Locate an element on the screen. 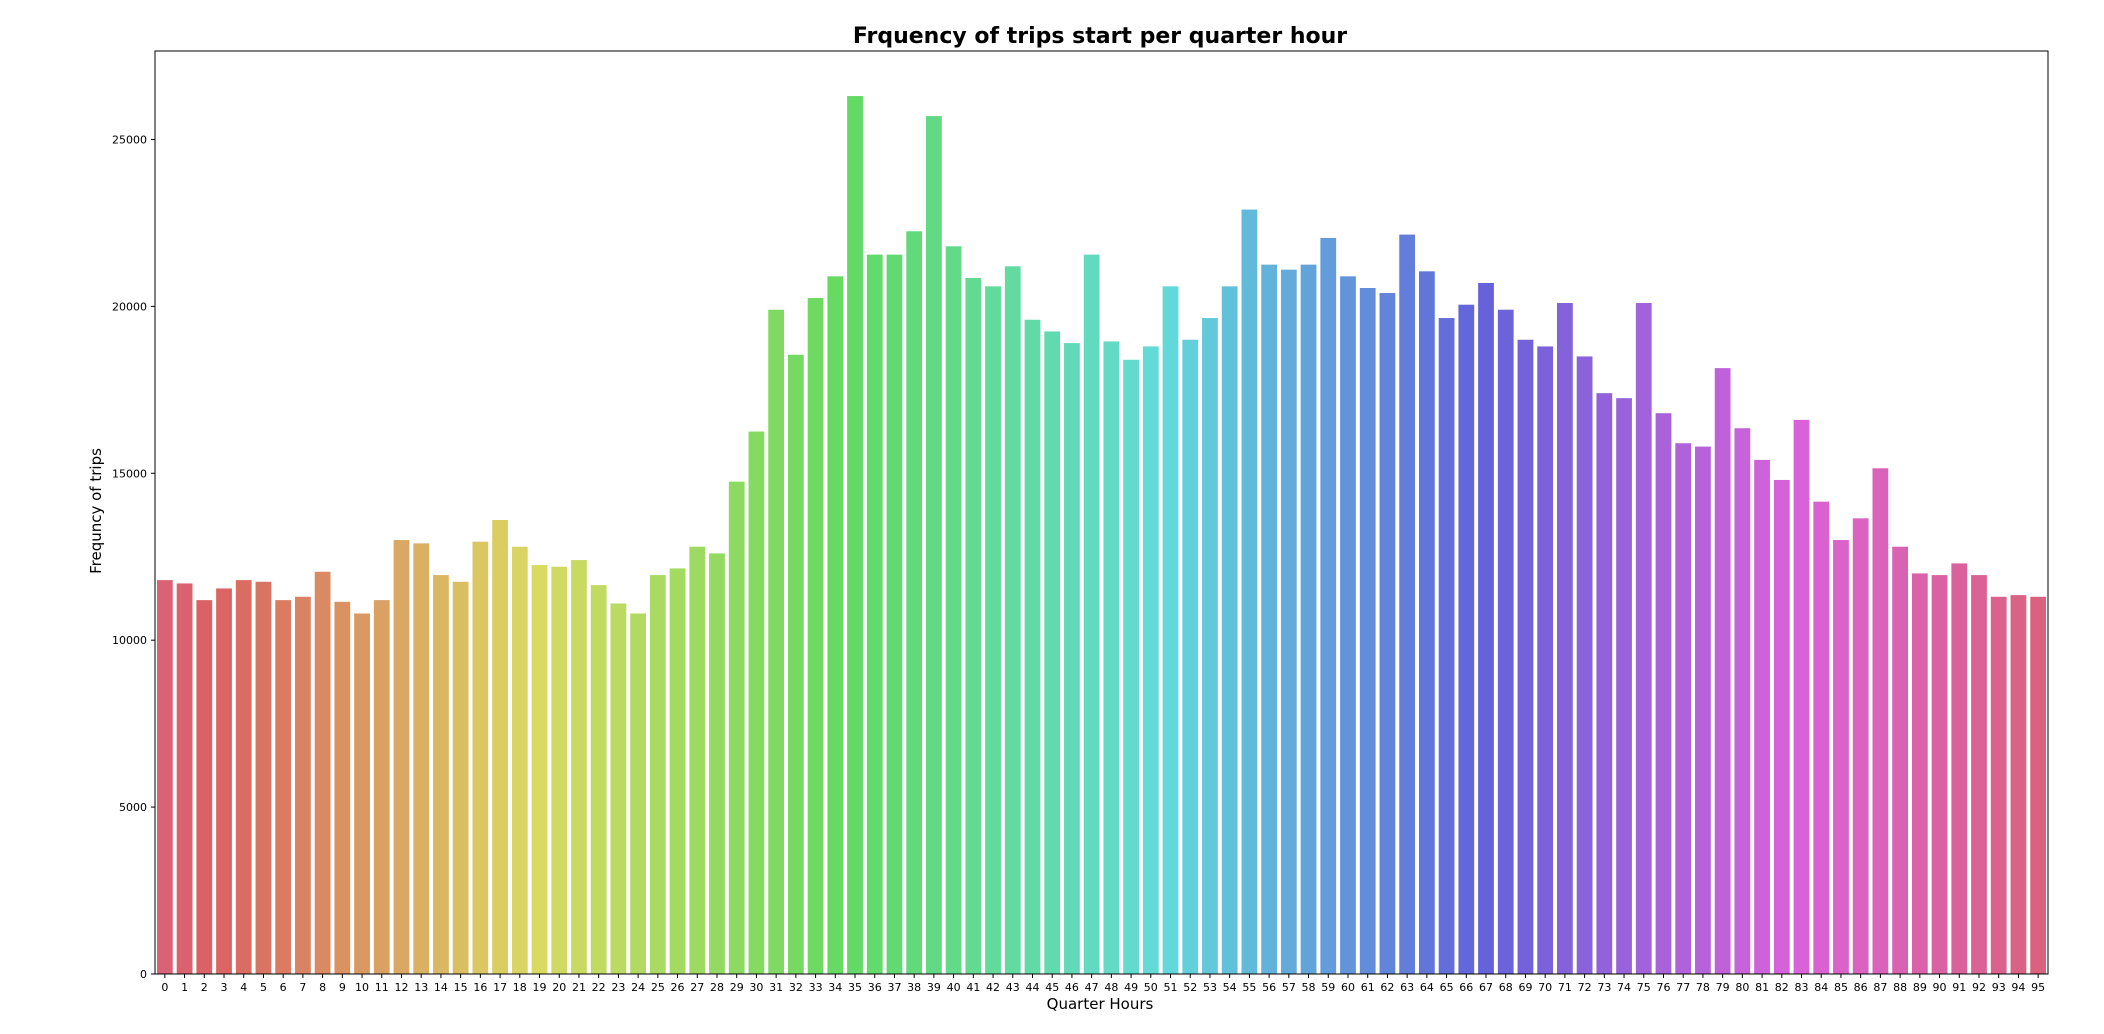 This screenshot has width=2104, height=1034. chart-title: Frquency of trips start per quarter hour is located at coordinates (1100, 36).